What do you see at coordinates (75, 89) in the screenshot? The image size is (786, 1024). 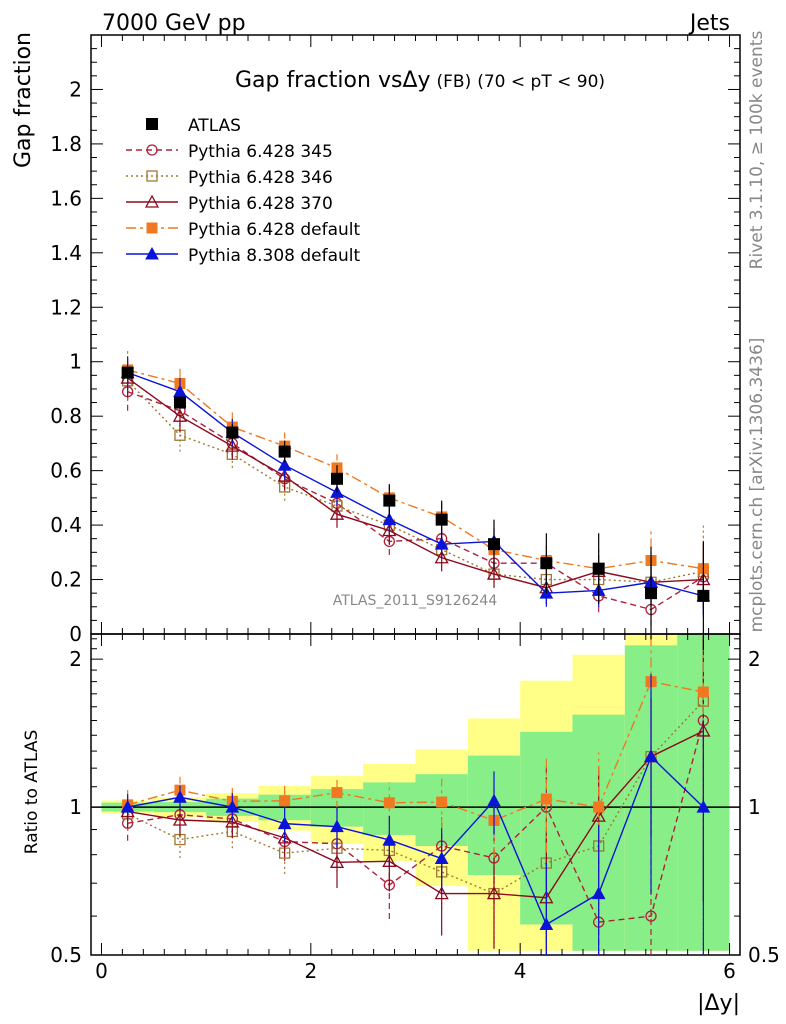 I see `y-tick-label: 2` at bounding box center [75, 89].